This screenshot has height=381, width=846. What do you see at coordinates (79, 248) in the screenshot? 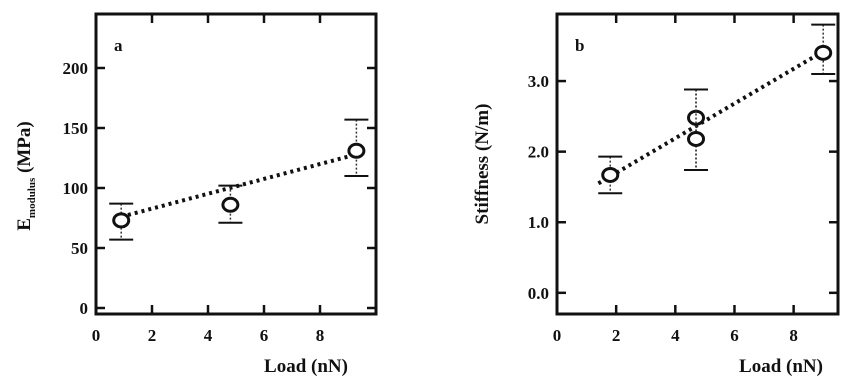
I see `y-tick-label: 50` at bounding box center [79, 248].